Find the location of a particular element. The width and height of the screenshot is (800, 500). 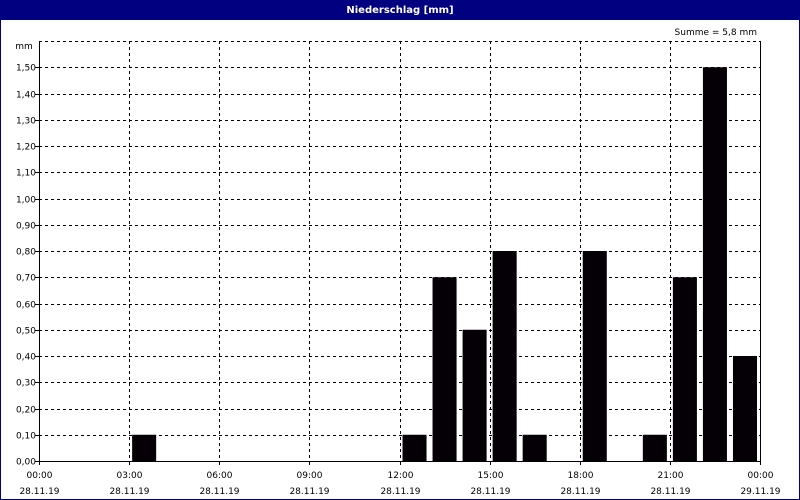

y-tick-label: 0,80 is located at coordinates (26, 253).